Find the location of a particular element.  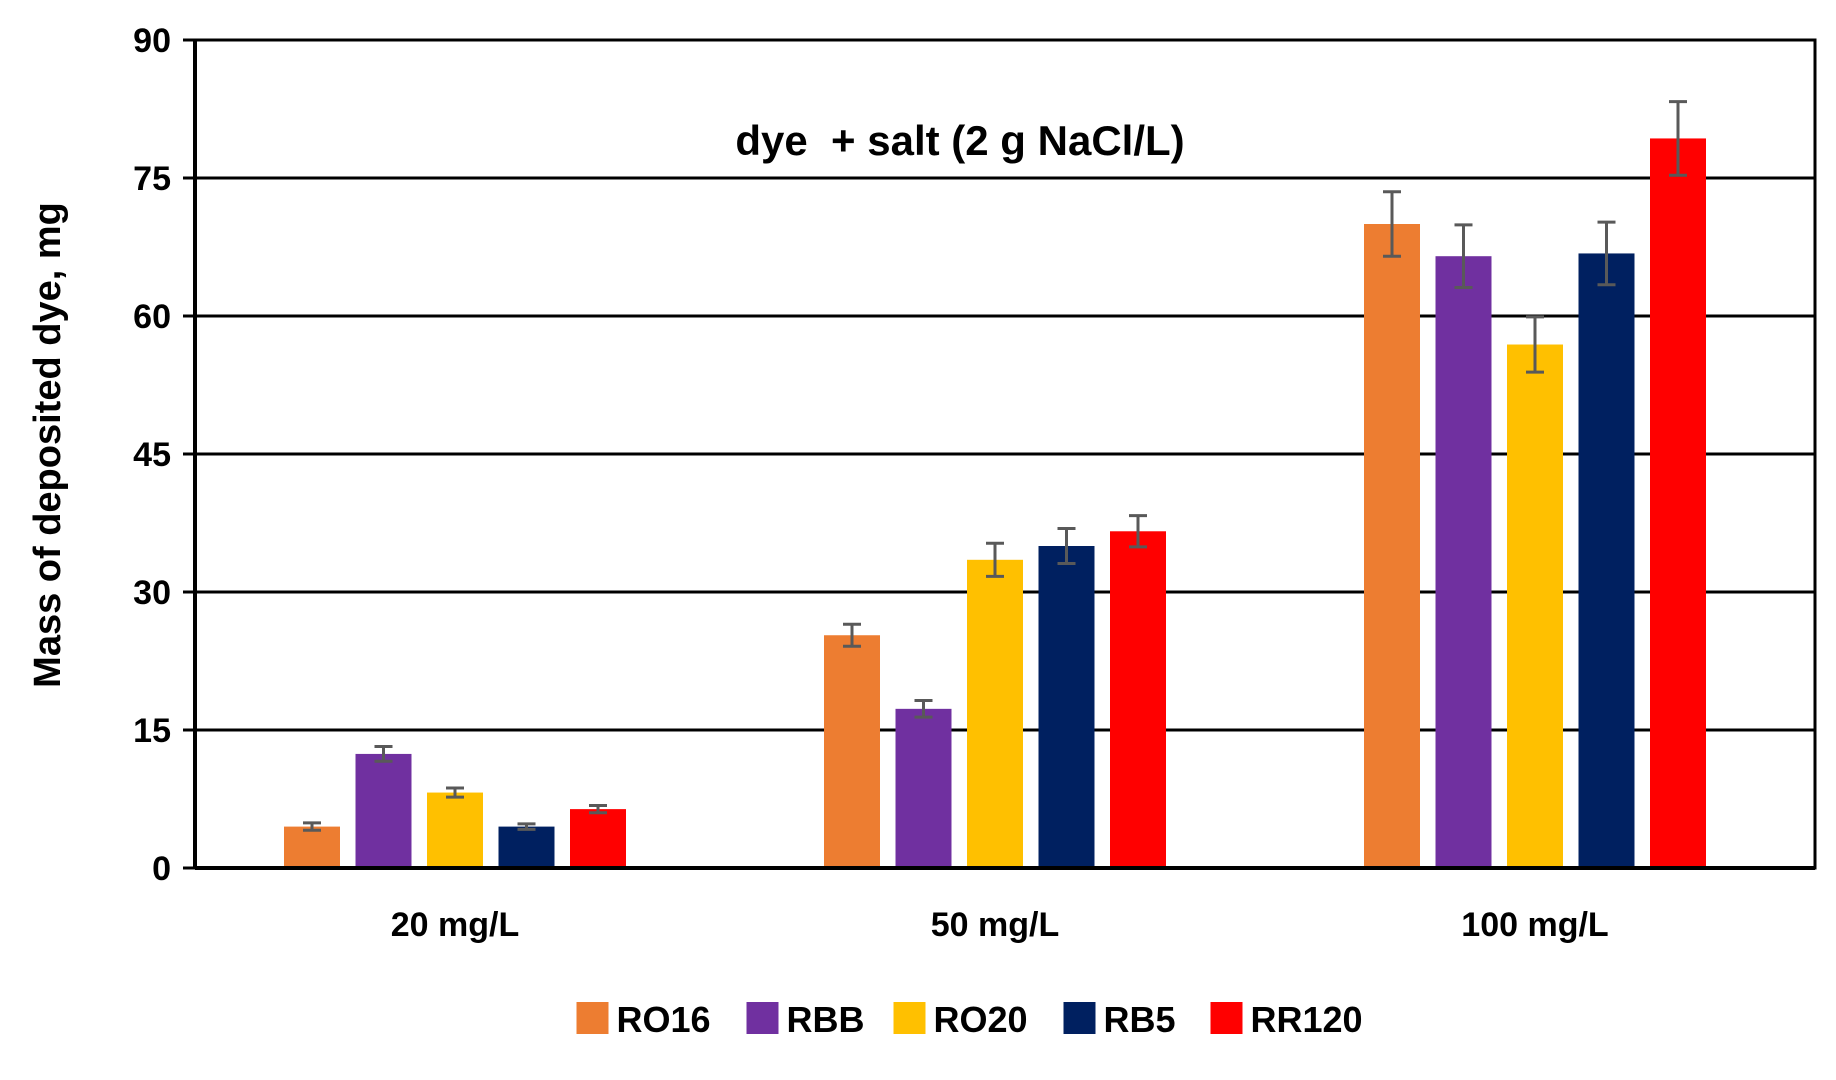

legend-swatch-rb5 is located at coordinates (1079, 1018).